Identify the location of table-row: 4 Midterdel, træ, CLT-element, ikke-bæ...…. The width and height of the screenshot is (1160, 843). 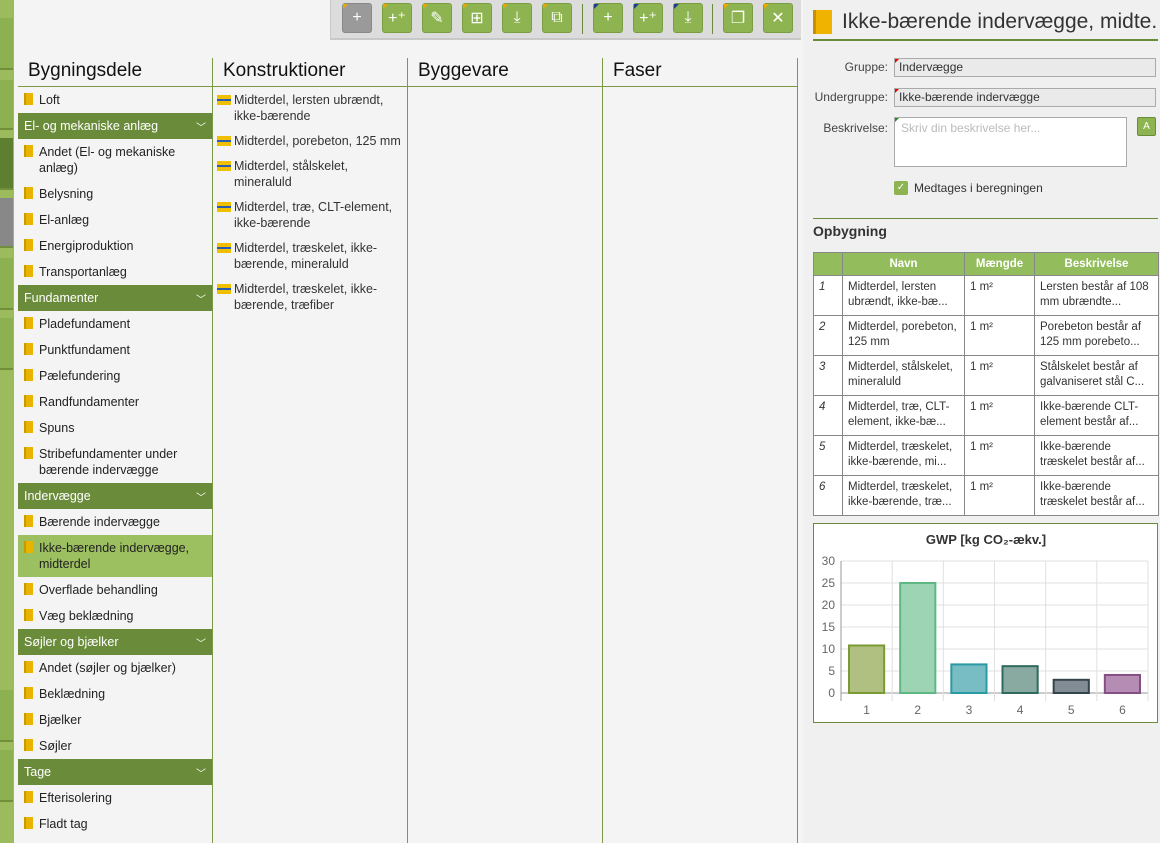
(986, 415).